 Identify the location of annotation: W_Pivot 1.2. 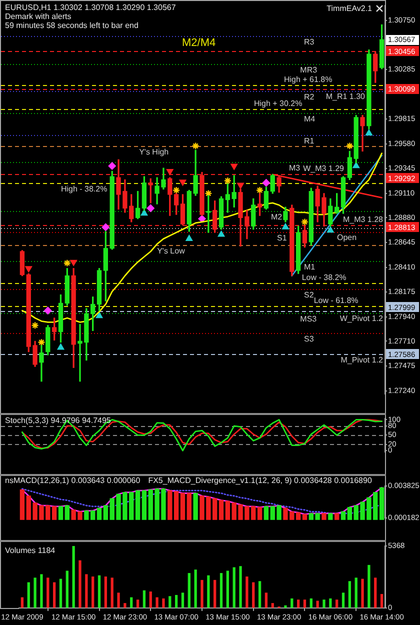
(362, 319).